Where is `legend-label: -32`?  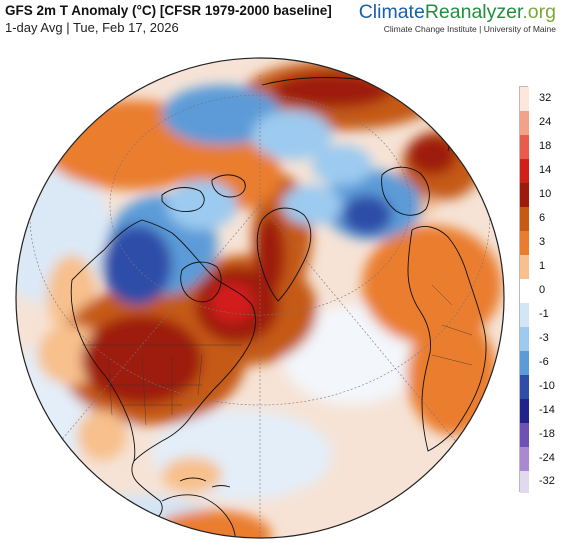
legend-label: -32 is located at coordinates (547, 481).